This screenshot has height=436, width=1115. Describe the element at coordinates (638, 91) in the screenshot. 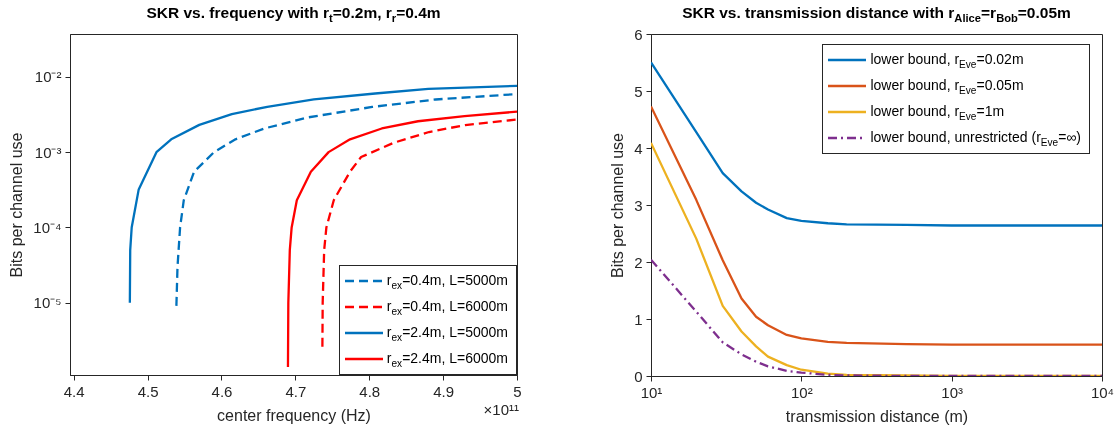

I see `y-tick-label: 5` at that location.